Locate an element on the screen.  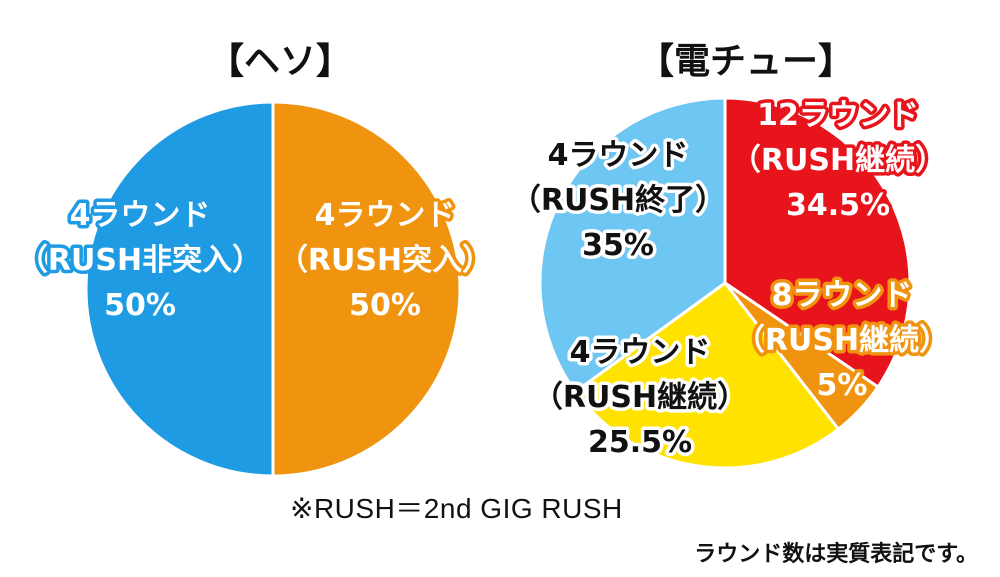
slice-label-outline: （RUSH終了） is located at coordinates (618, 200).